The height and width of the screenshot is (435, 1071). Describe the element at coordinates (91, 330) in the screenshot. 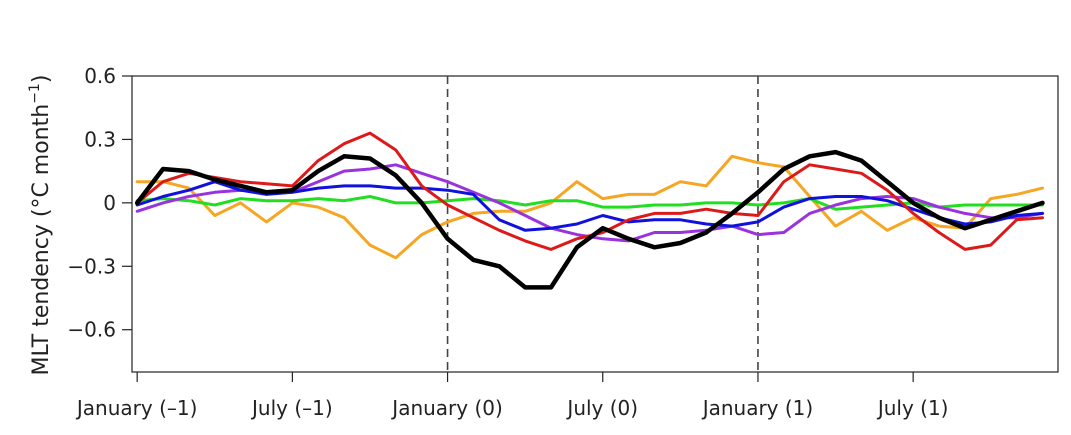

I see `y-tick-label-4: −0.6` at that location.